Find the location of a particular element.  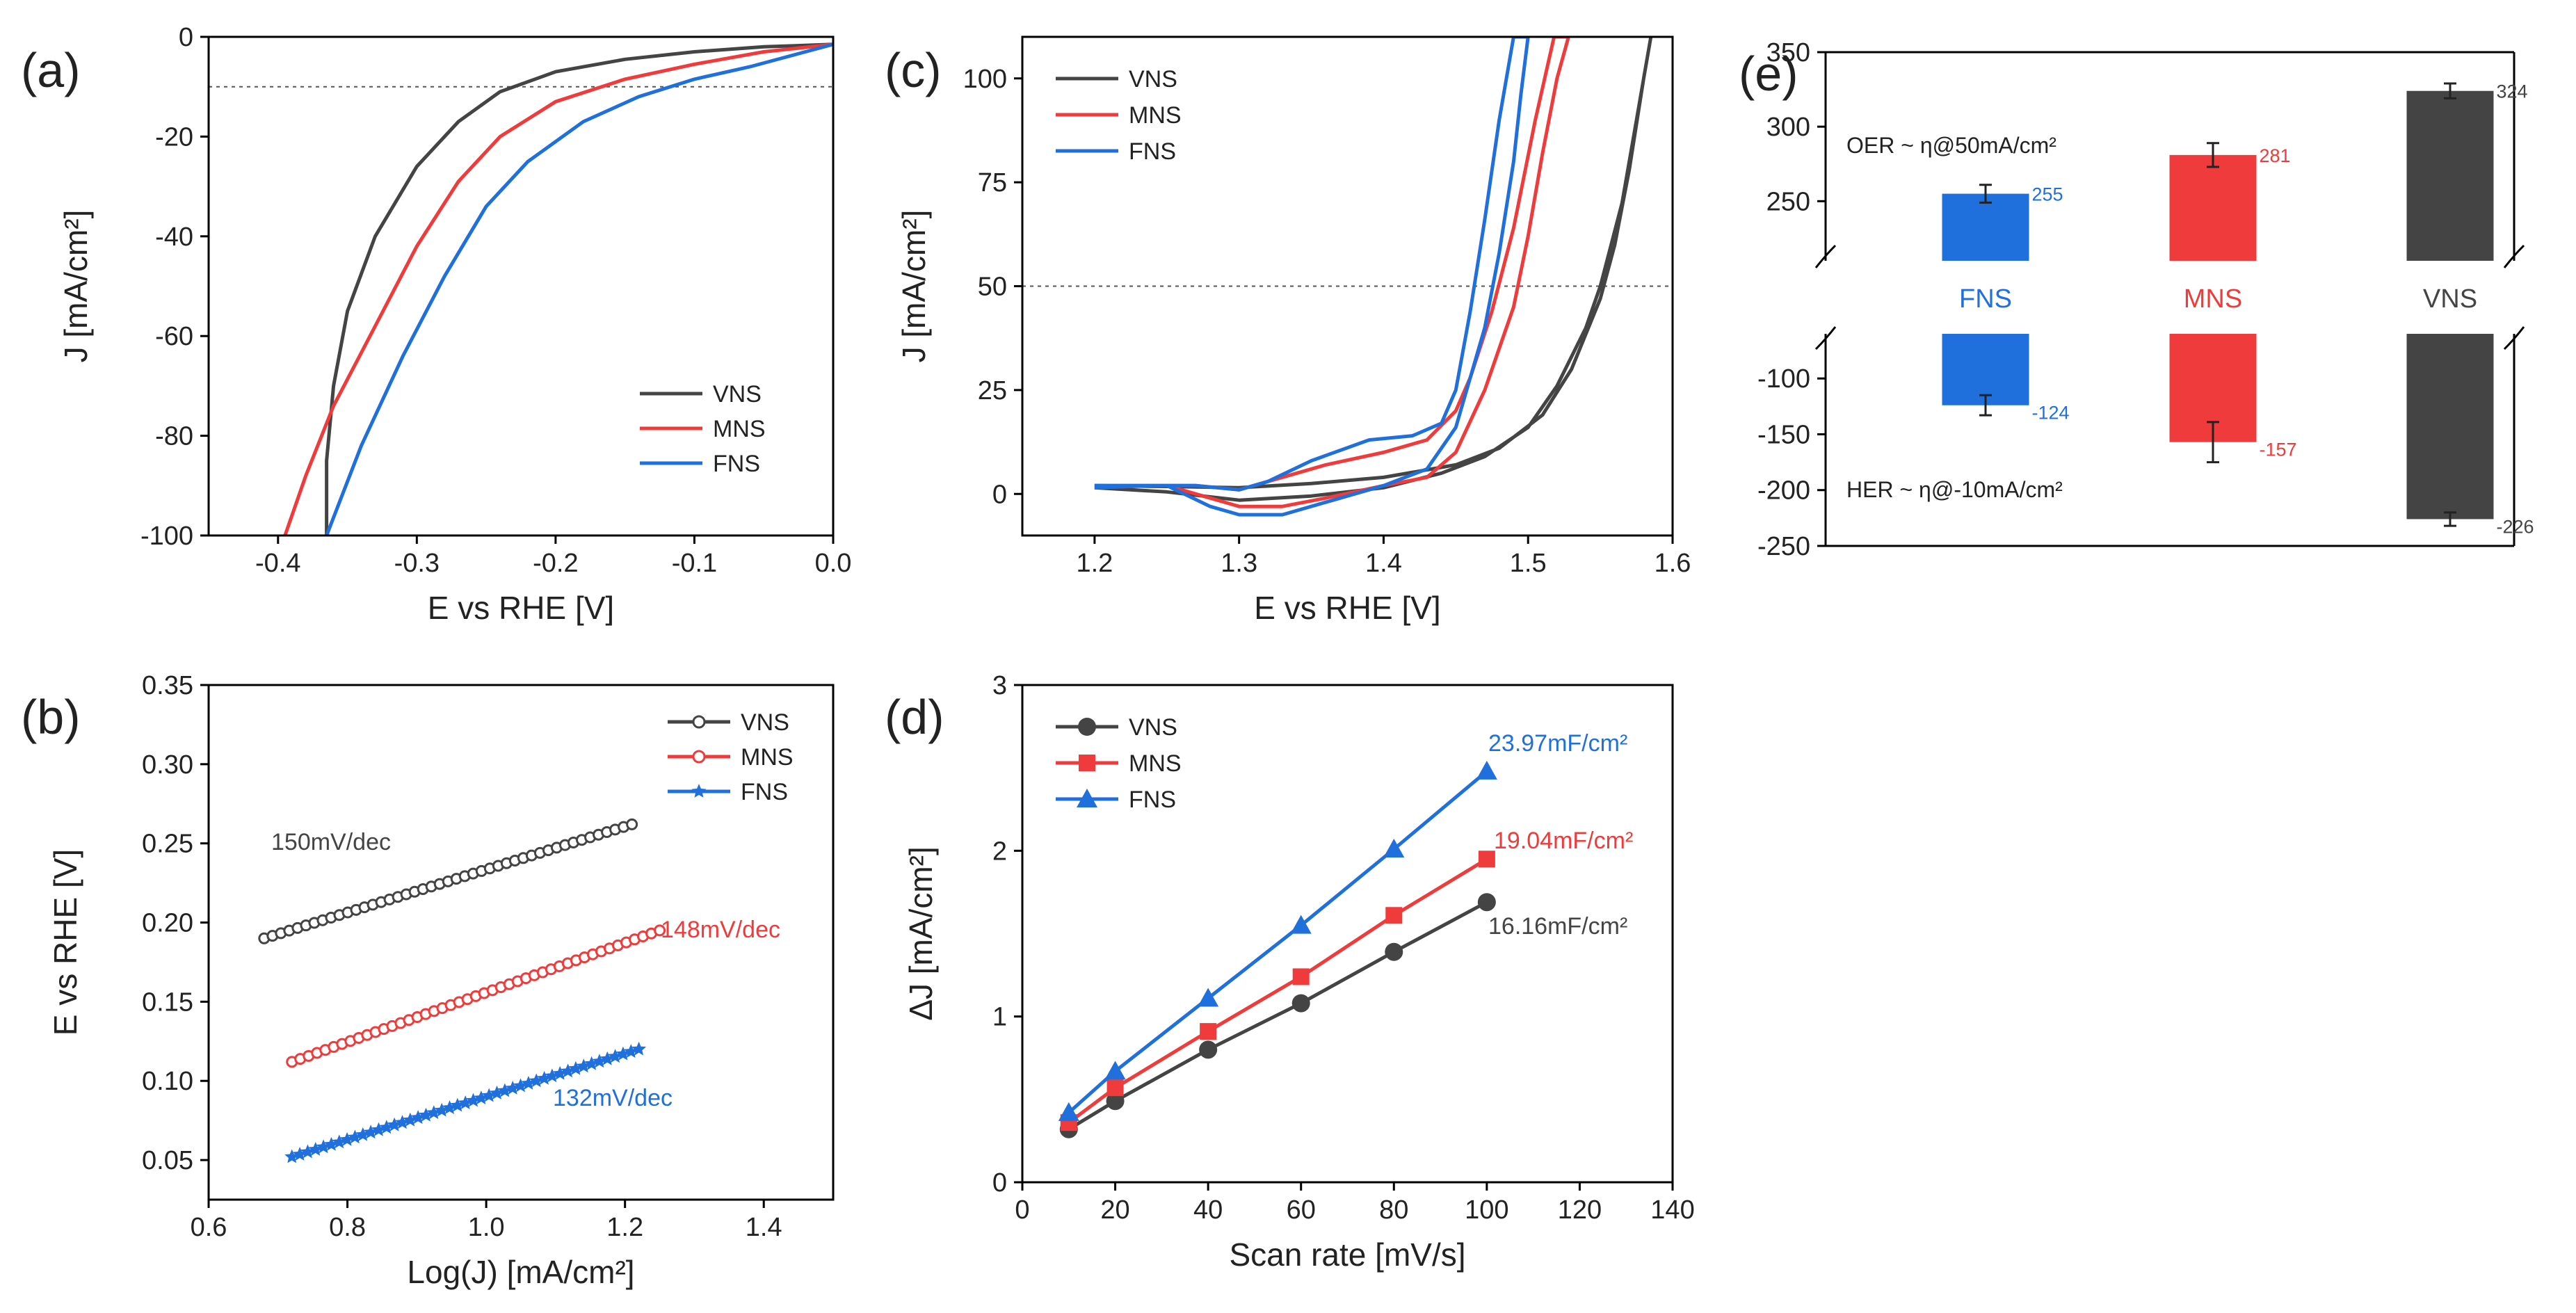

plot-frame is located at coordinates (521, 942).